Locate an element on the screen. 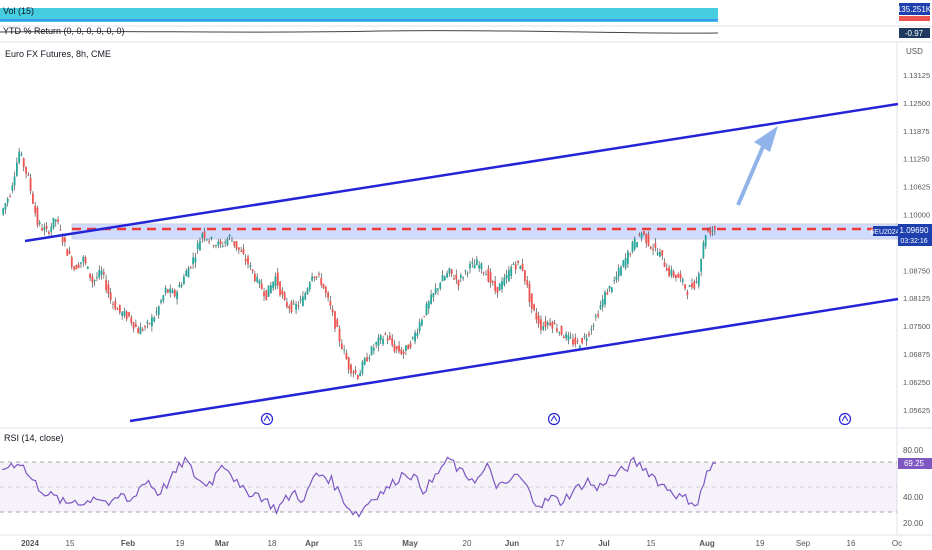 This screenshot has width=932, height=550. price-tick-label: 1.06875 is located at coordinates (916, 354).